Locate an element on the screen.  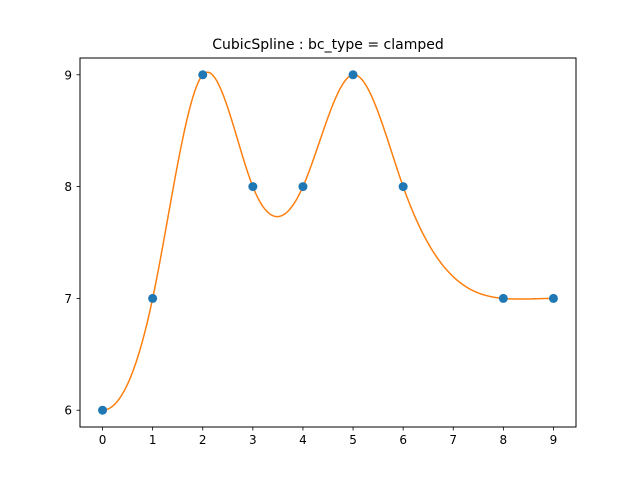
chart-title: CubicSpline : bc_type = clamped is located at coordinates (327, 45).